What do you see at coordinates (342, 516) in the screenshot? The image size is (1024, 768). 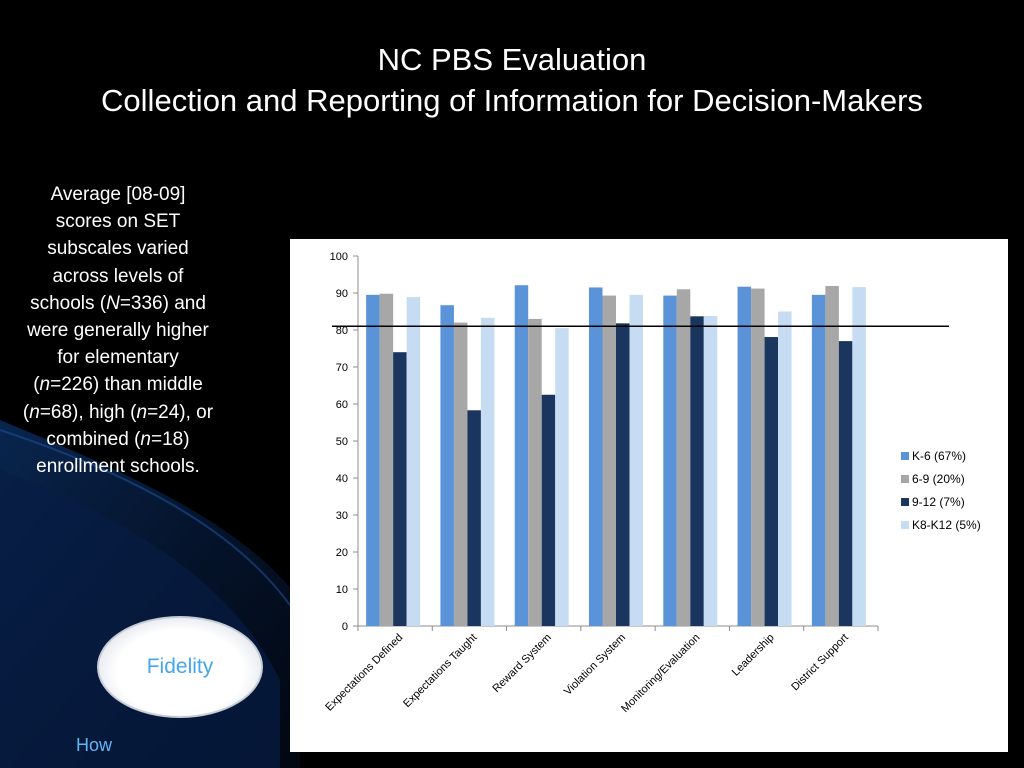 I see `y-tick-label: 30` at bounding box center [342, 516].